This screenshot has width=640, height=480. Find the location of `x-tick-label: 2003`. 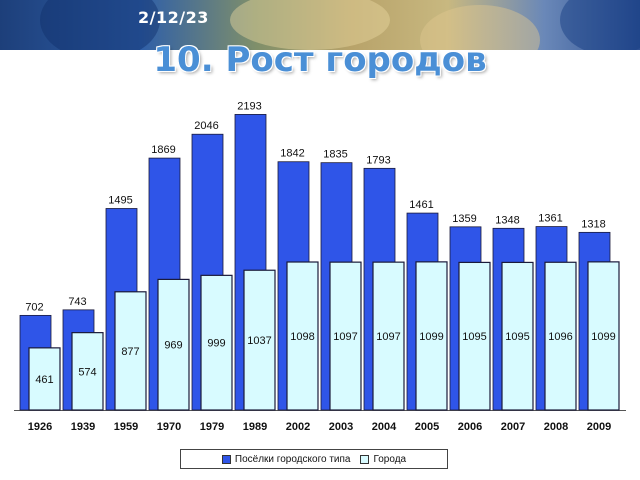

x-tick-label: 2003 is located at coordinates (341, 427).